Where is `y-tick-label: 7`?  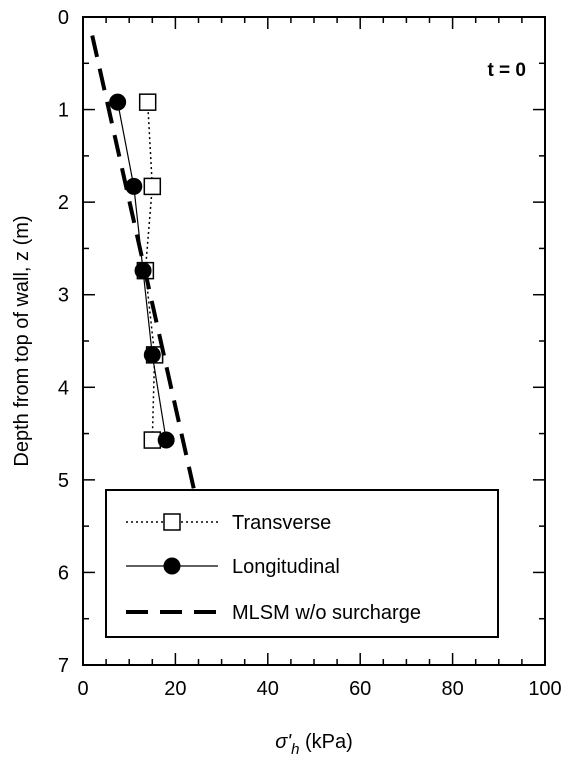
y-tick-label: 7 is located at coordinates (63, 666).